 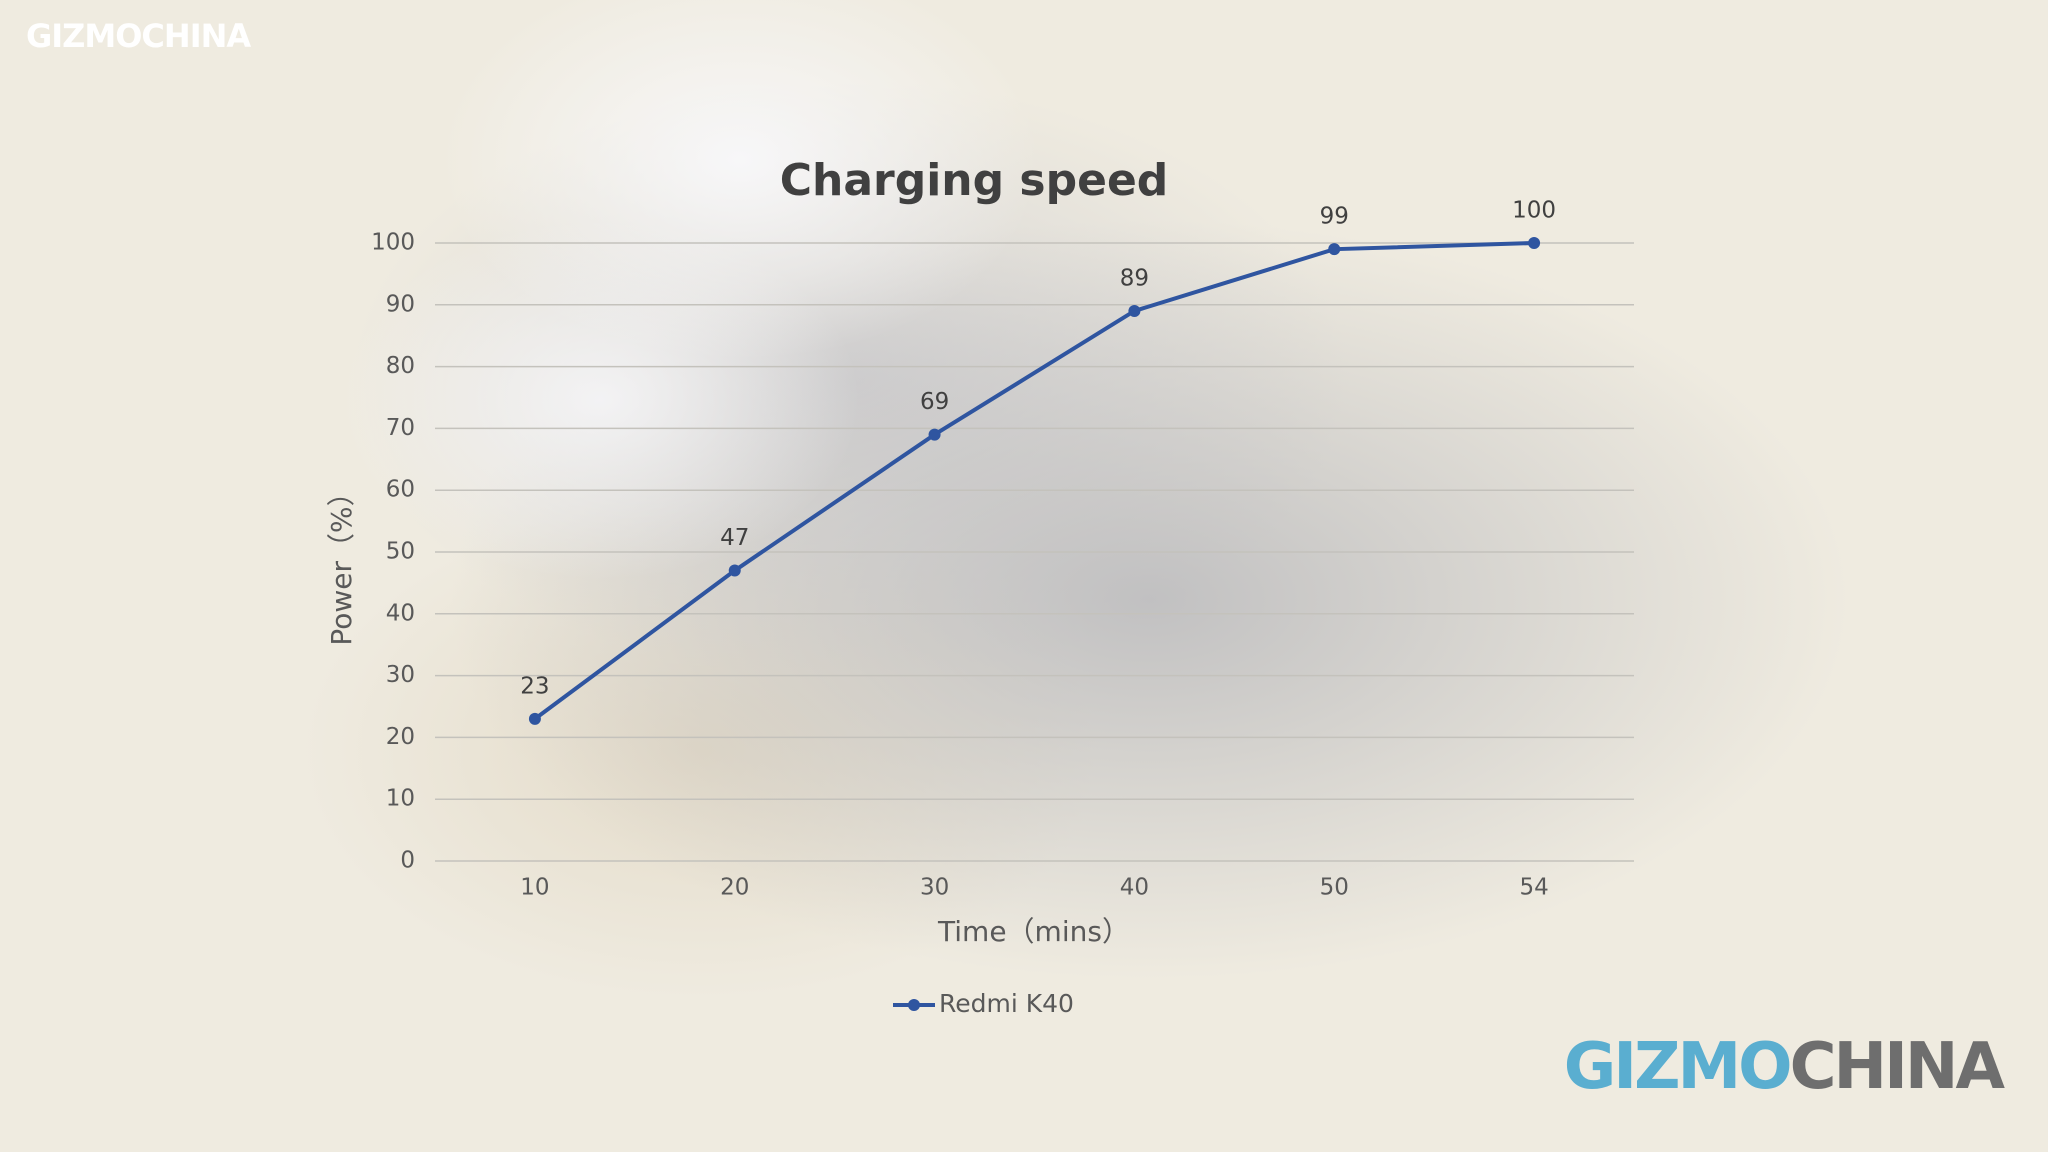 What do you see at coordinates (914, 1005) in the screenshot?
I see `legend-marker` at bounding box center [914, 1005].